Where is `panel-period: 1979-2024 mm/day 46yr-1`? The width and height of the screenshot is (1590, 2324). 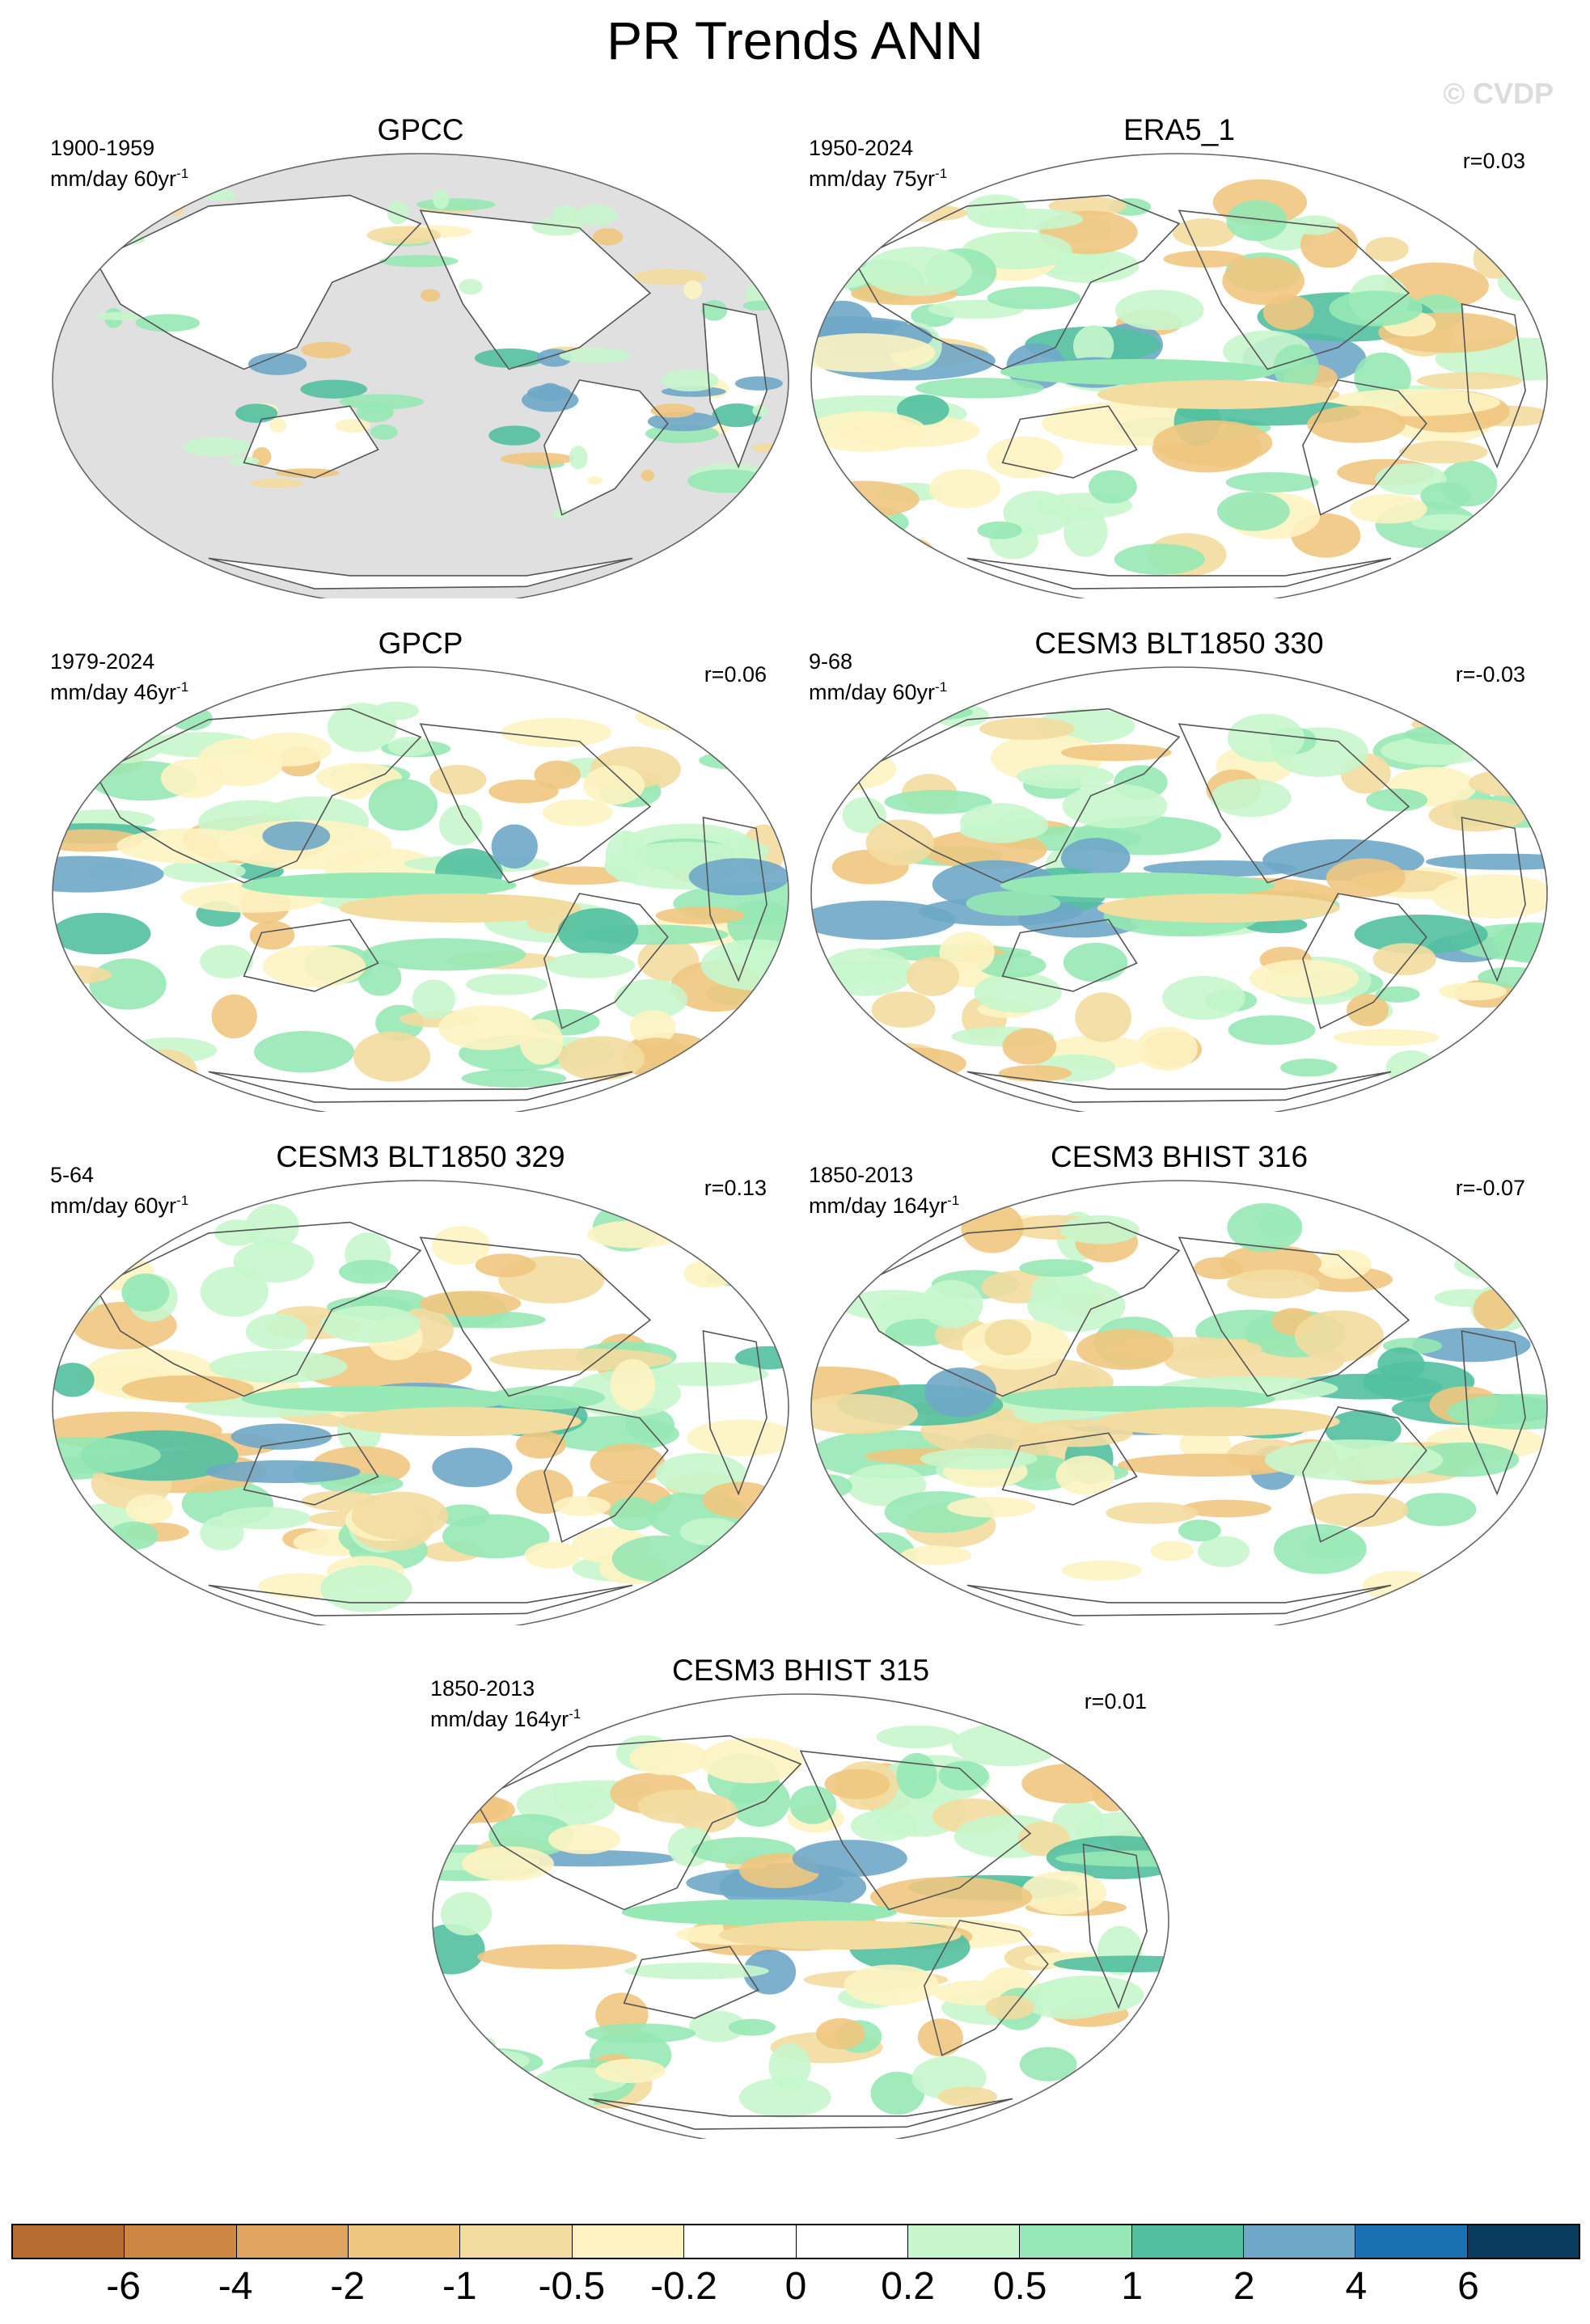
panel-period: 1979-2024 mm/day 46yr-1 is located at coordinates (119, 677).